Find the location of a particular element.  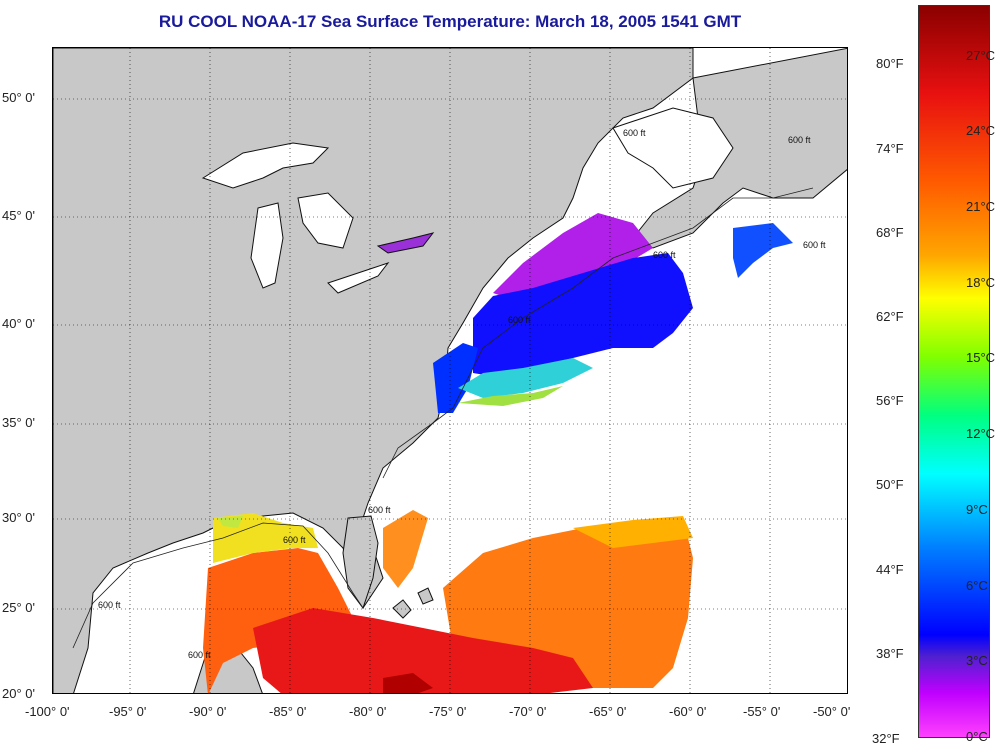

colorbar-f-label: 68°F is located at coordinates (890, 232).